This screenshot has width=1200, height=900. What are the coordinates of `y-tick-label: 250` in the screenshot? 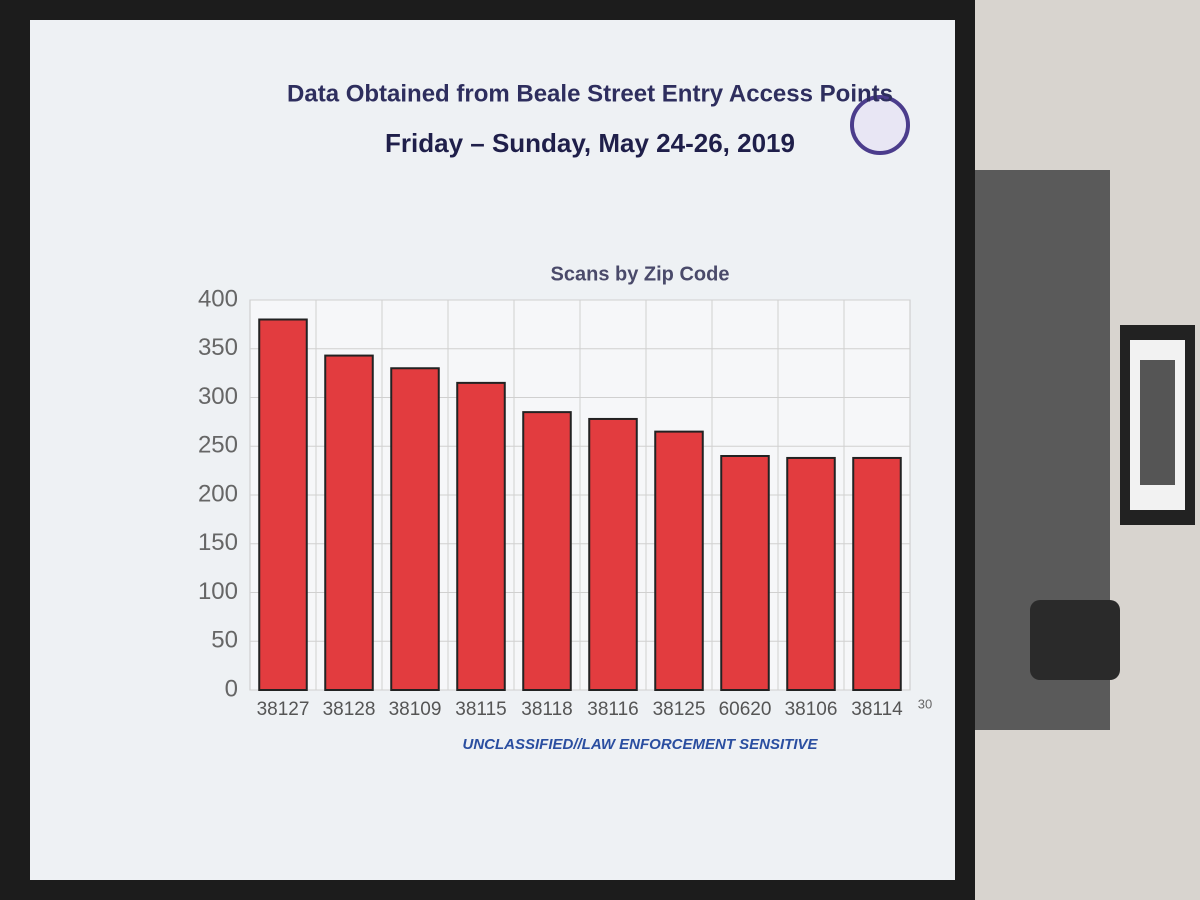 It's located at (218, 445).